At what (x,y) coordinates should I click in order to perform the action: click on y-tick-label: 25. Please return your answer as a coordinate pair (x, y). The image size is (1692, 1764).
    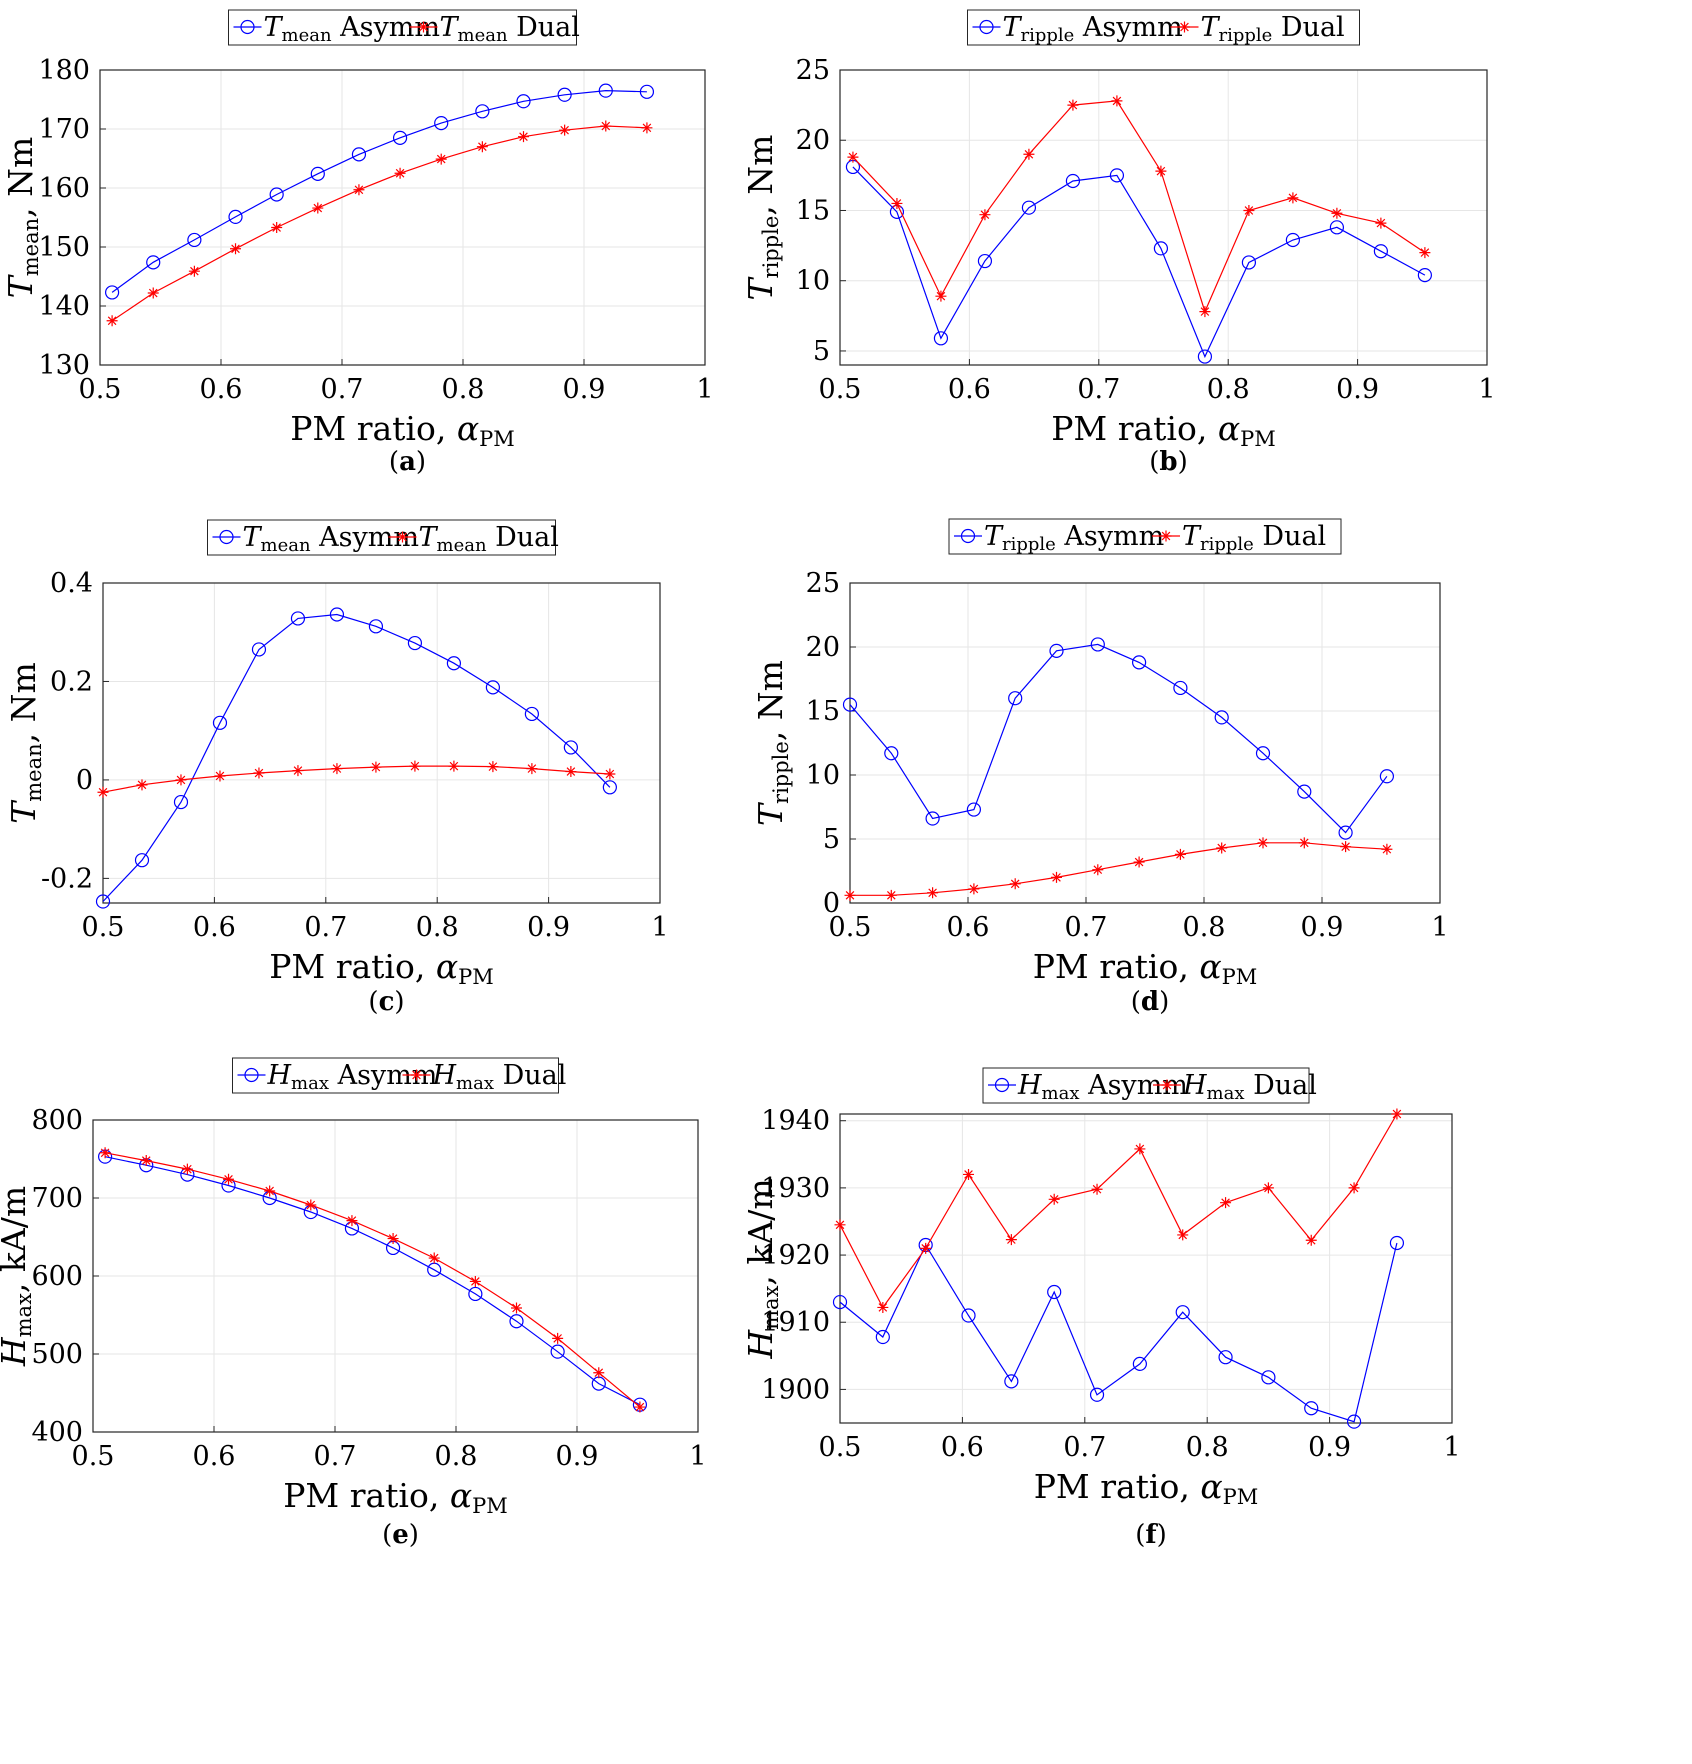
    Looking at the image, I should click on (813, 70).